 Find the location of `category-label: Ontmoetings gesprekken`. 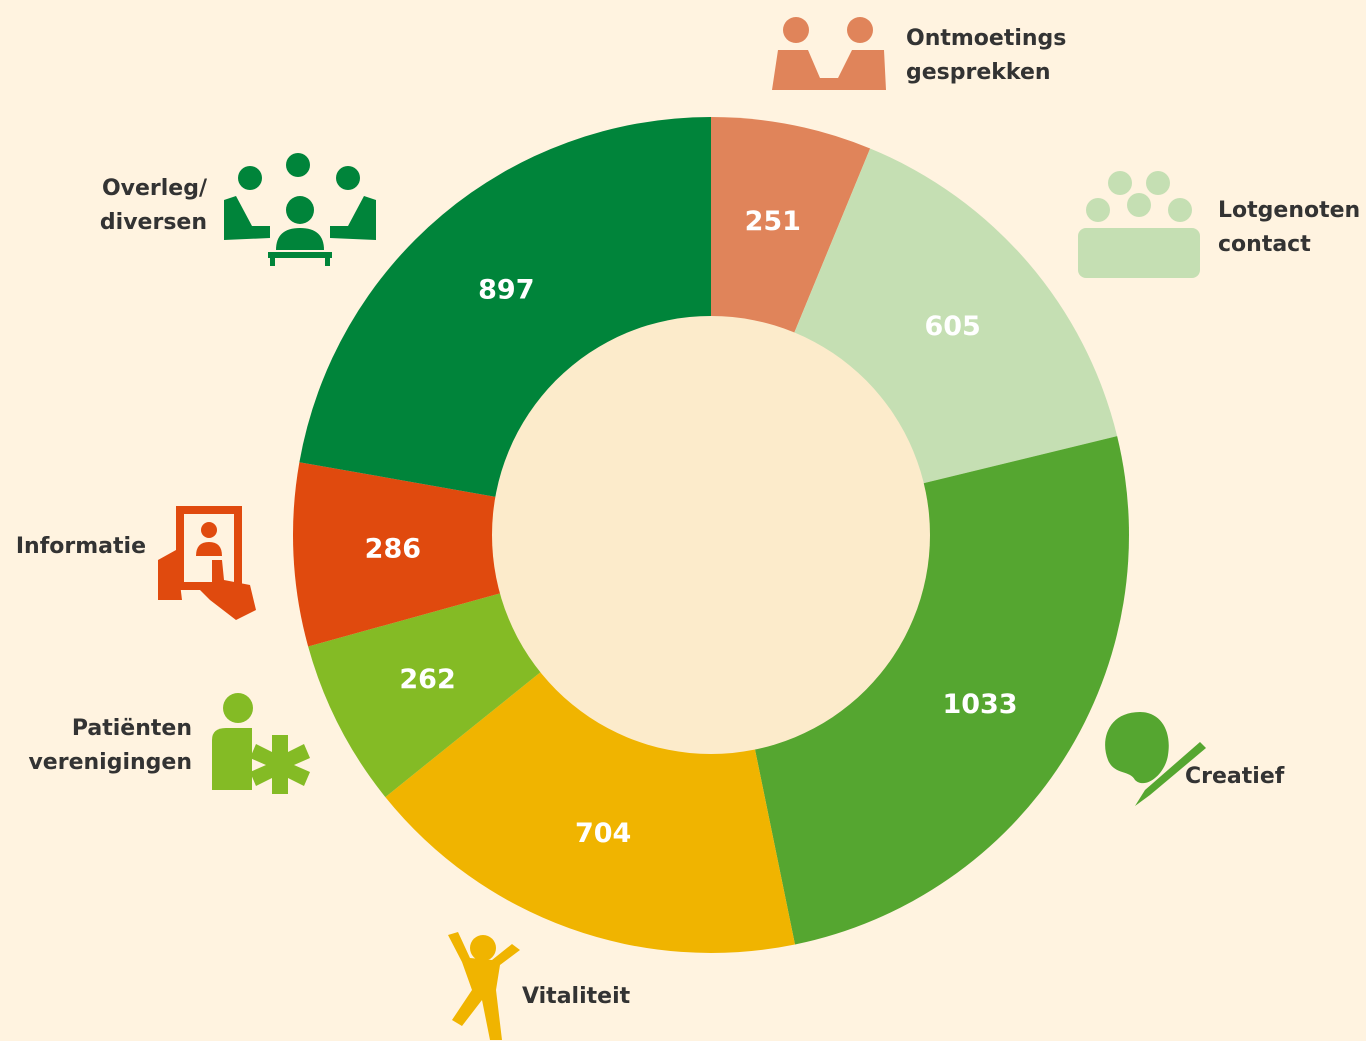

category-label: Ontmoetings gesprekken is located at coordinates (986, 55).